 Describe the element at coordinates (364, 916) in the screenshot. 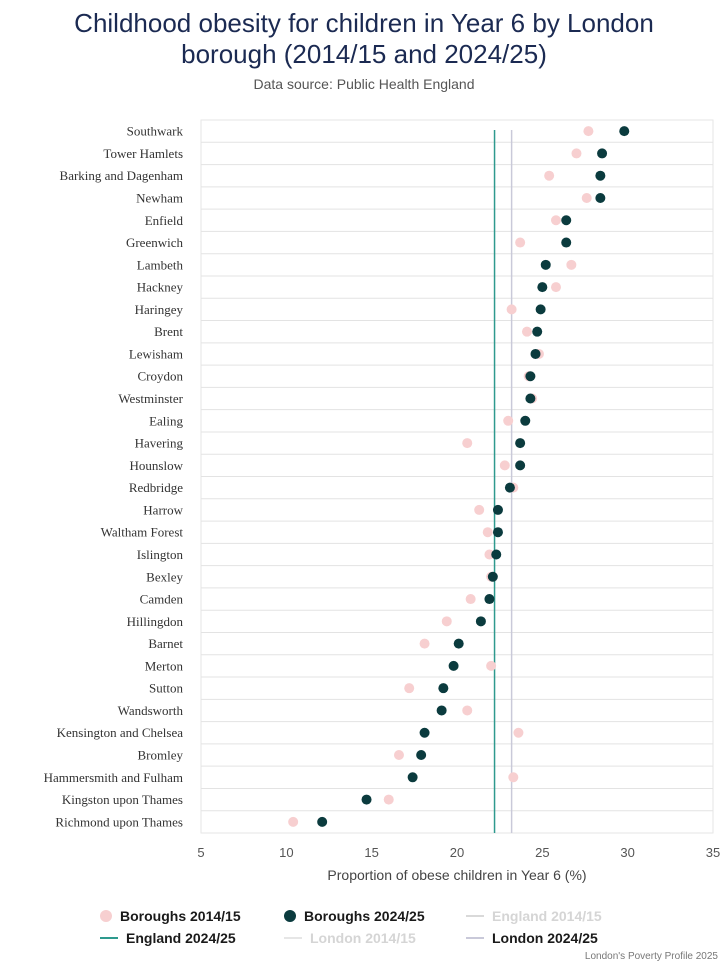

I see `legend-label-boroughs-2024: Boroughs 2024/25` at that location.